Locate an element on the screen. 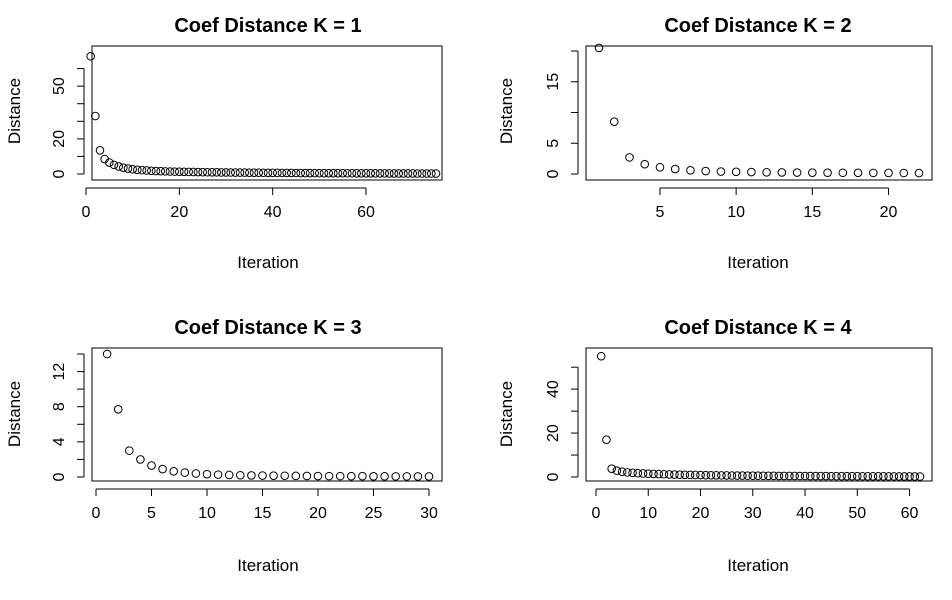  y-tick-label: 0 is located at coordinates (59, 173).